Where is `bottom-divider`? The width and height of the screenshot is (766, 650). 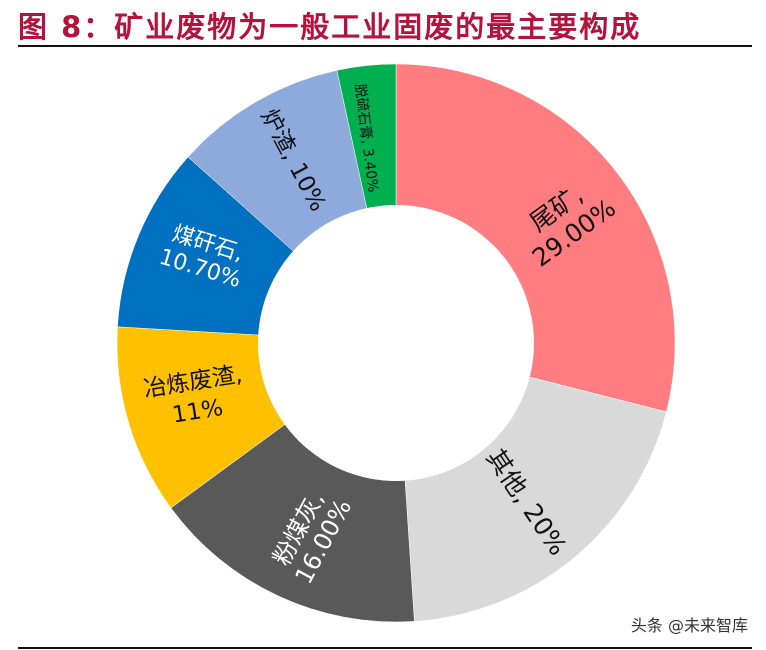 bottom-divider is located at coordinates (385, 648).